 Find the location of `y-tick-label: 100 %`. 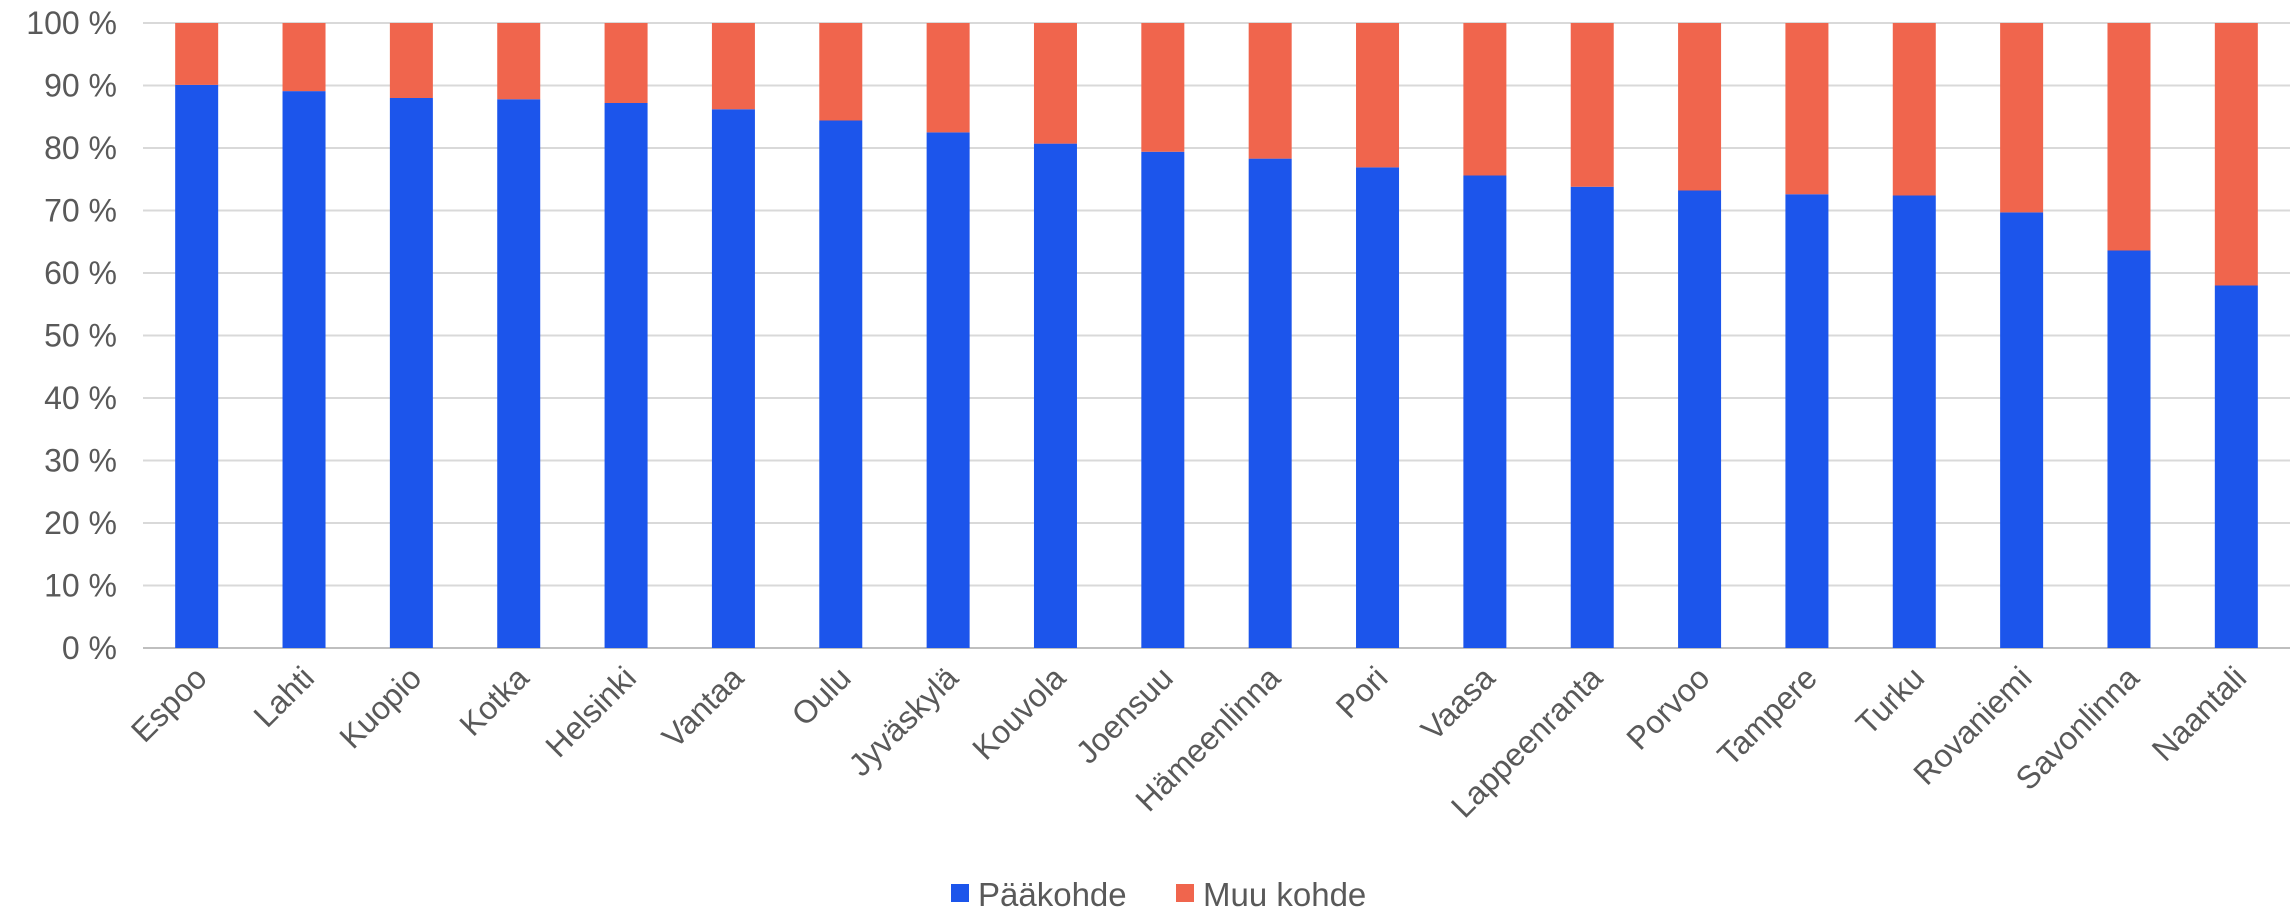

y-tick-label: 100 % is located at coordinates (71, 23).